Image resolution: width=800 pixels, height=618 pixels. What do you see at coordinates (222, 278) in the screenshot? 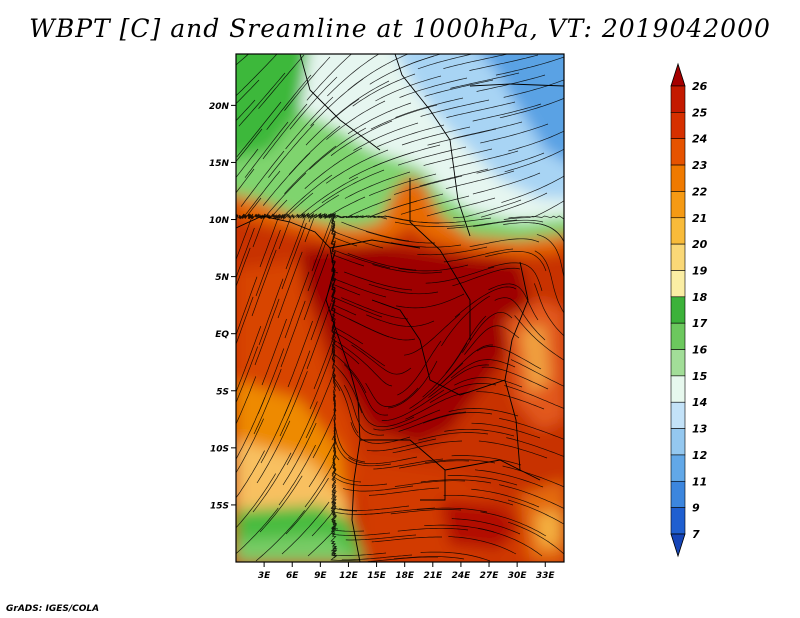
I see `lat-label: 5N` at bounding box center [222, 278].